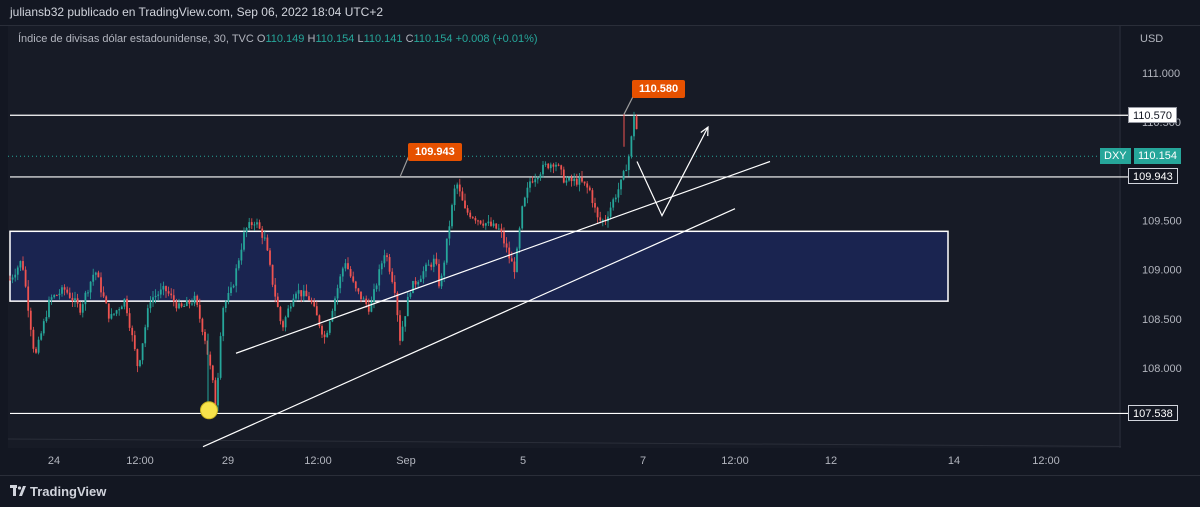 Image resolution: width=1200 pixels, height=507 pixels. Describe the element at coordinates (68, 491) in the screenshot. I see `tradingview-brand: TradingView` at that location.